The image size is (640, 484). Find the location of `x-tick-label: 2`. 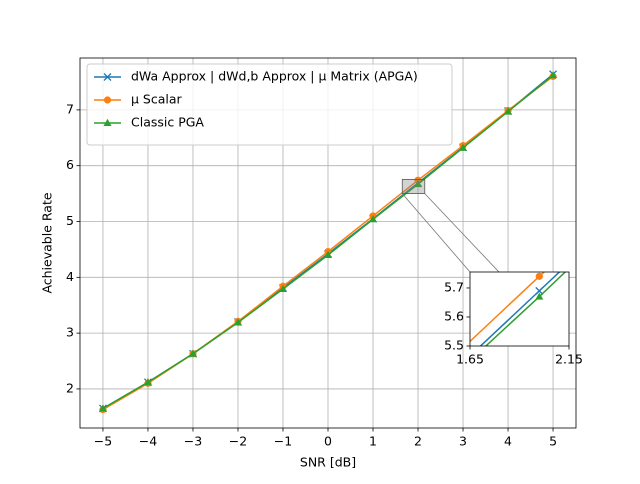

x-tick-label: 2 is located at coordinates (418, 441).